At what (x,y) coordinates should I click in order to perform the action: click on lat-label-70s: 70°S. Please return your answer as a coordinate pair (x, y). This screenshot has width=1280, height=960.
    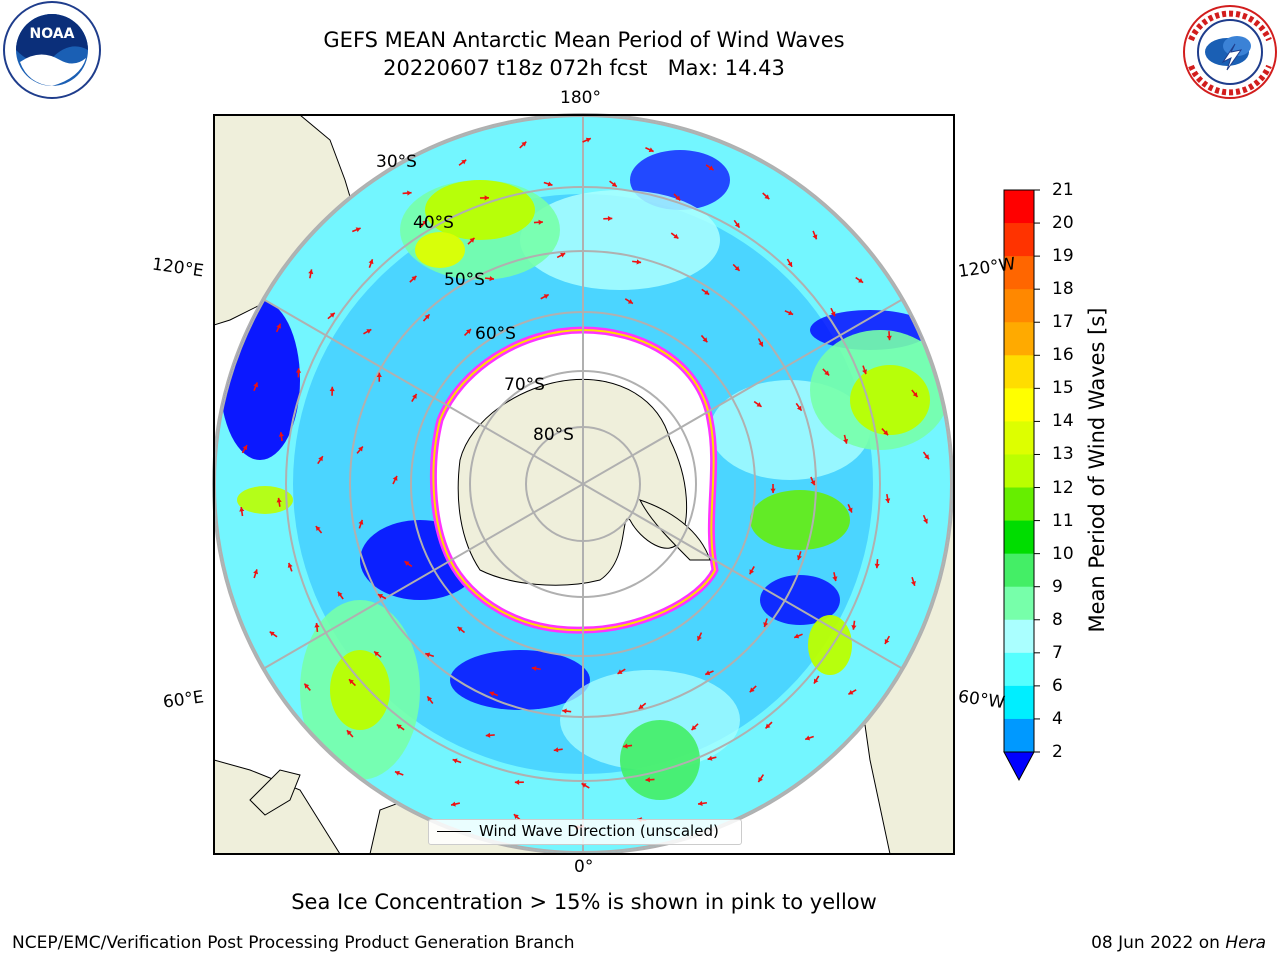
    Looking at the image, I should click on (524, 385).